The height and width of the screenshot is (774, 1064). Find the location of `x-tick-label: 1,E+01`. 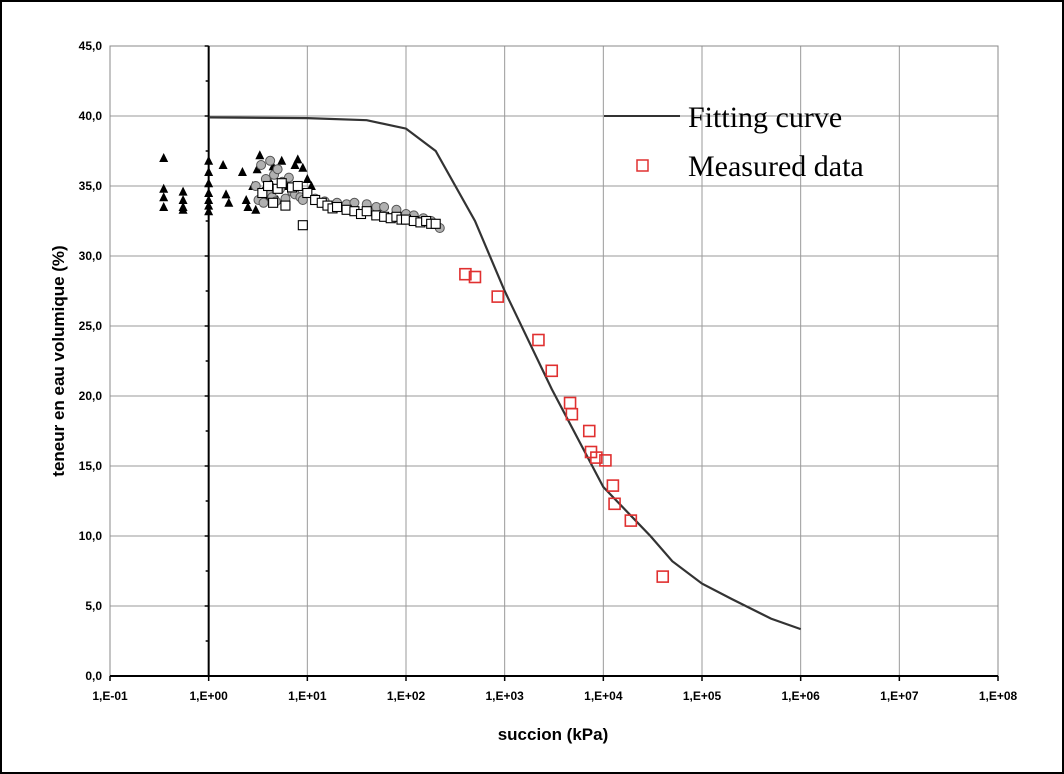

x-tick-label: 1,E+01 is located at coordinates (307, 696).